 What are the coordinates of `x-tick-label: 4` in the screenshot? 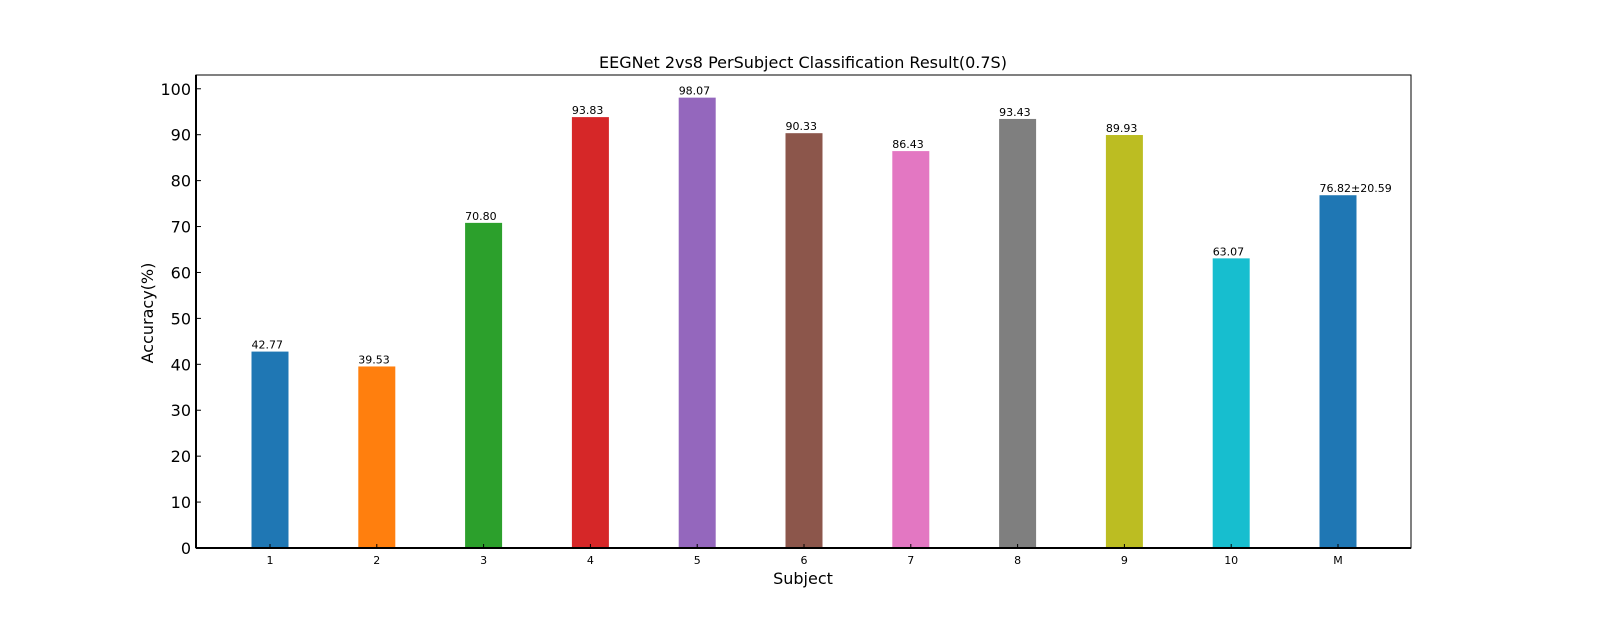 It's located at (590, 560).